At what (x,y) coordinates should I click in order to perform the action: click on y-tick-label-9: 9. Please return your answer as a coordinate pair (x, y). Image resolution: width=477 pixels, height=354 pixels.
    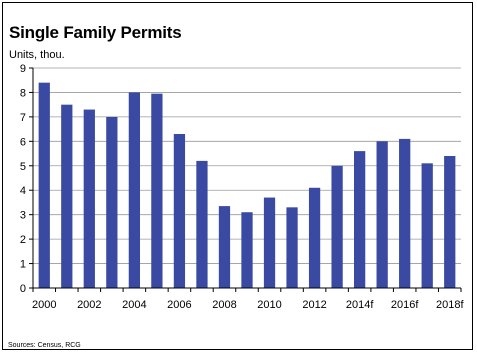
    Looking at the image, I should click on (23, 69).